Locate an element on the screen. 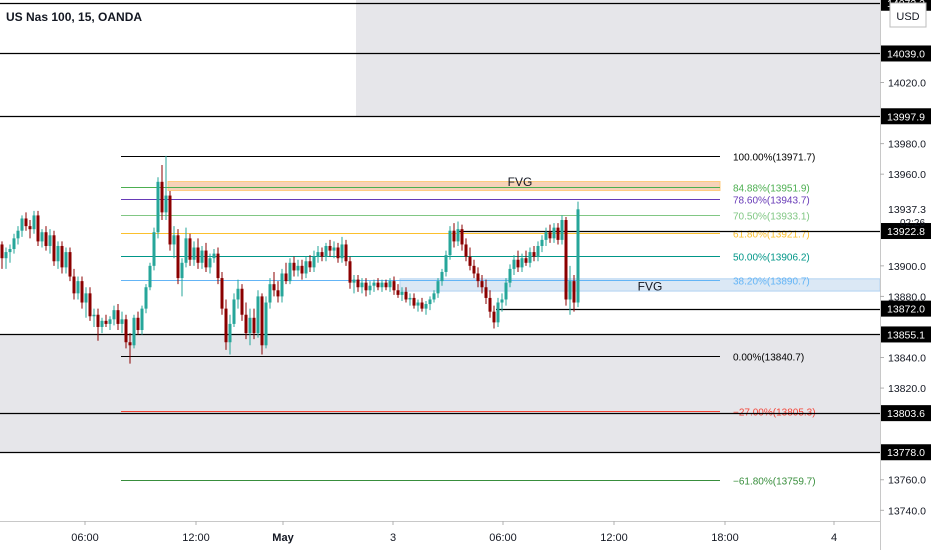 This screenshot has width=932, height=550. price-level-badge-text: 13872.0 is located at coordinates (906, 310).